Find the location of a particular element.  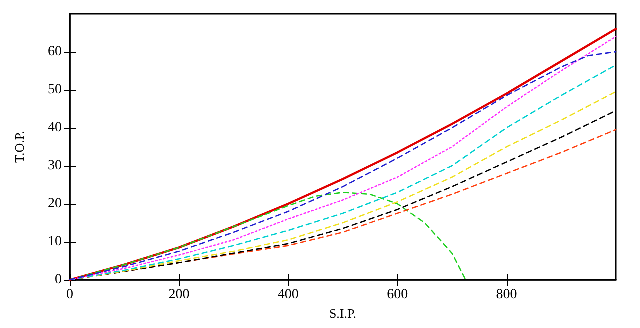

x-tick-label: 400 is located at coordinates (288, 295).